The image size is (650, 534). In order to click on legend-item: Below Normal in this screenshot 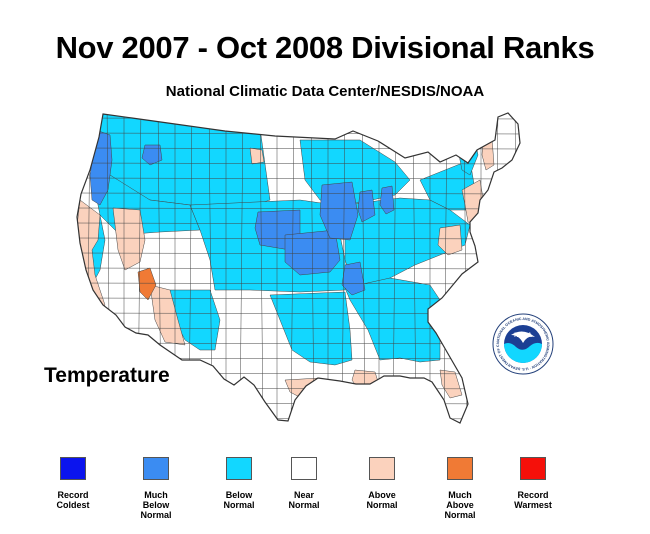, I will do `click(239, 483)`.